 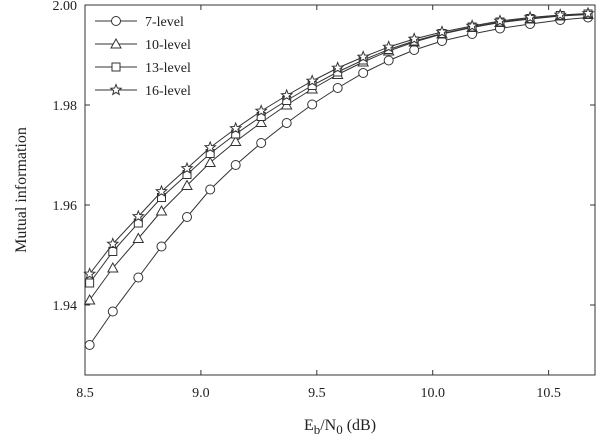 I want to click on x-label-part: /N, so click(x=328, y=425).